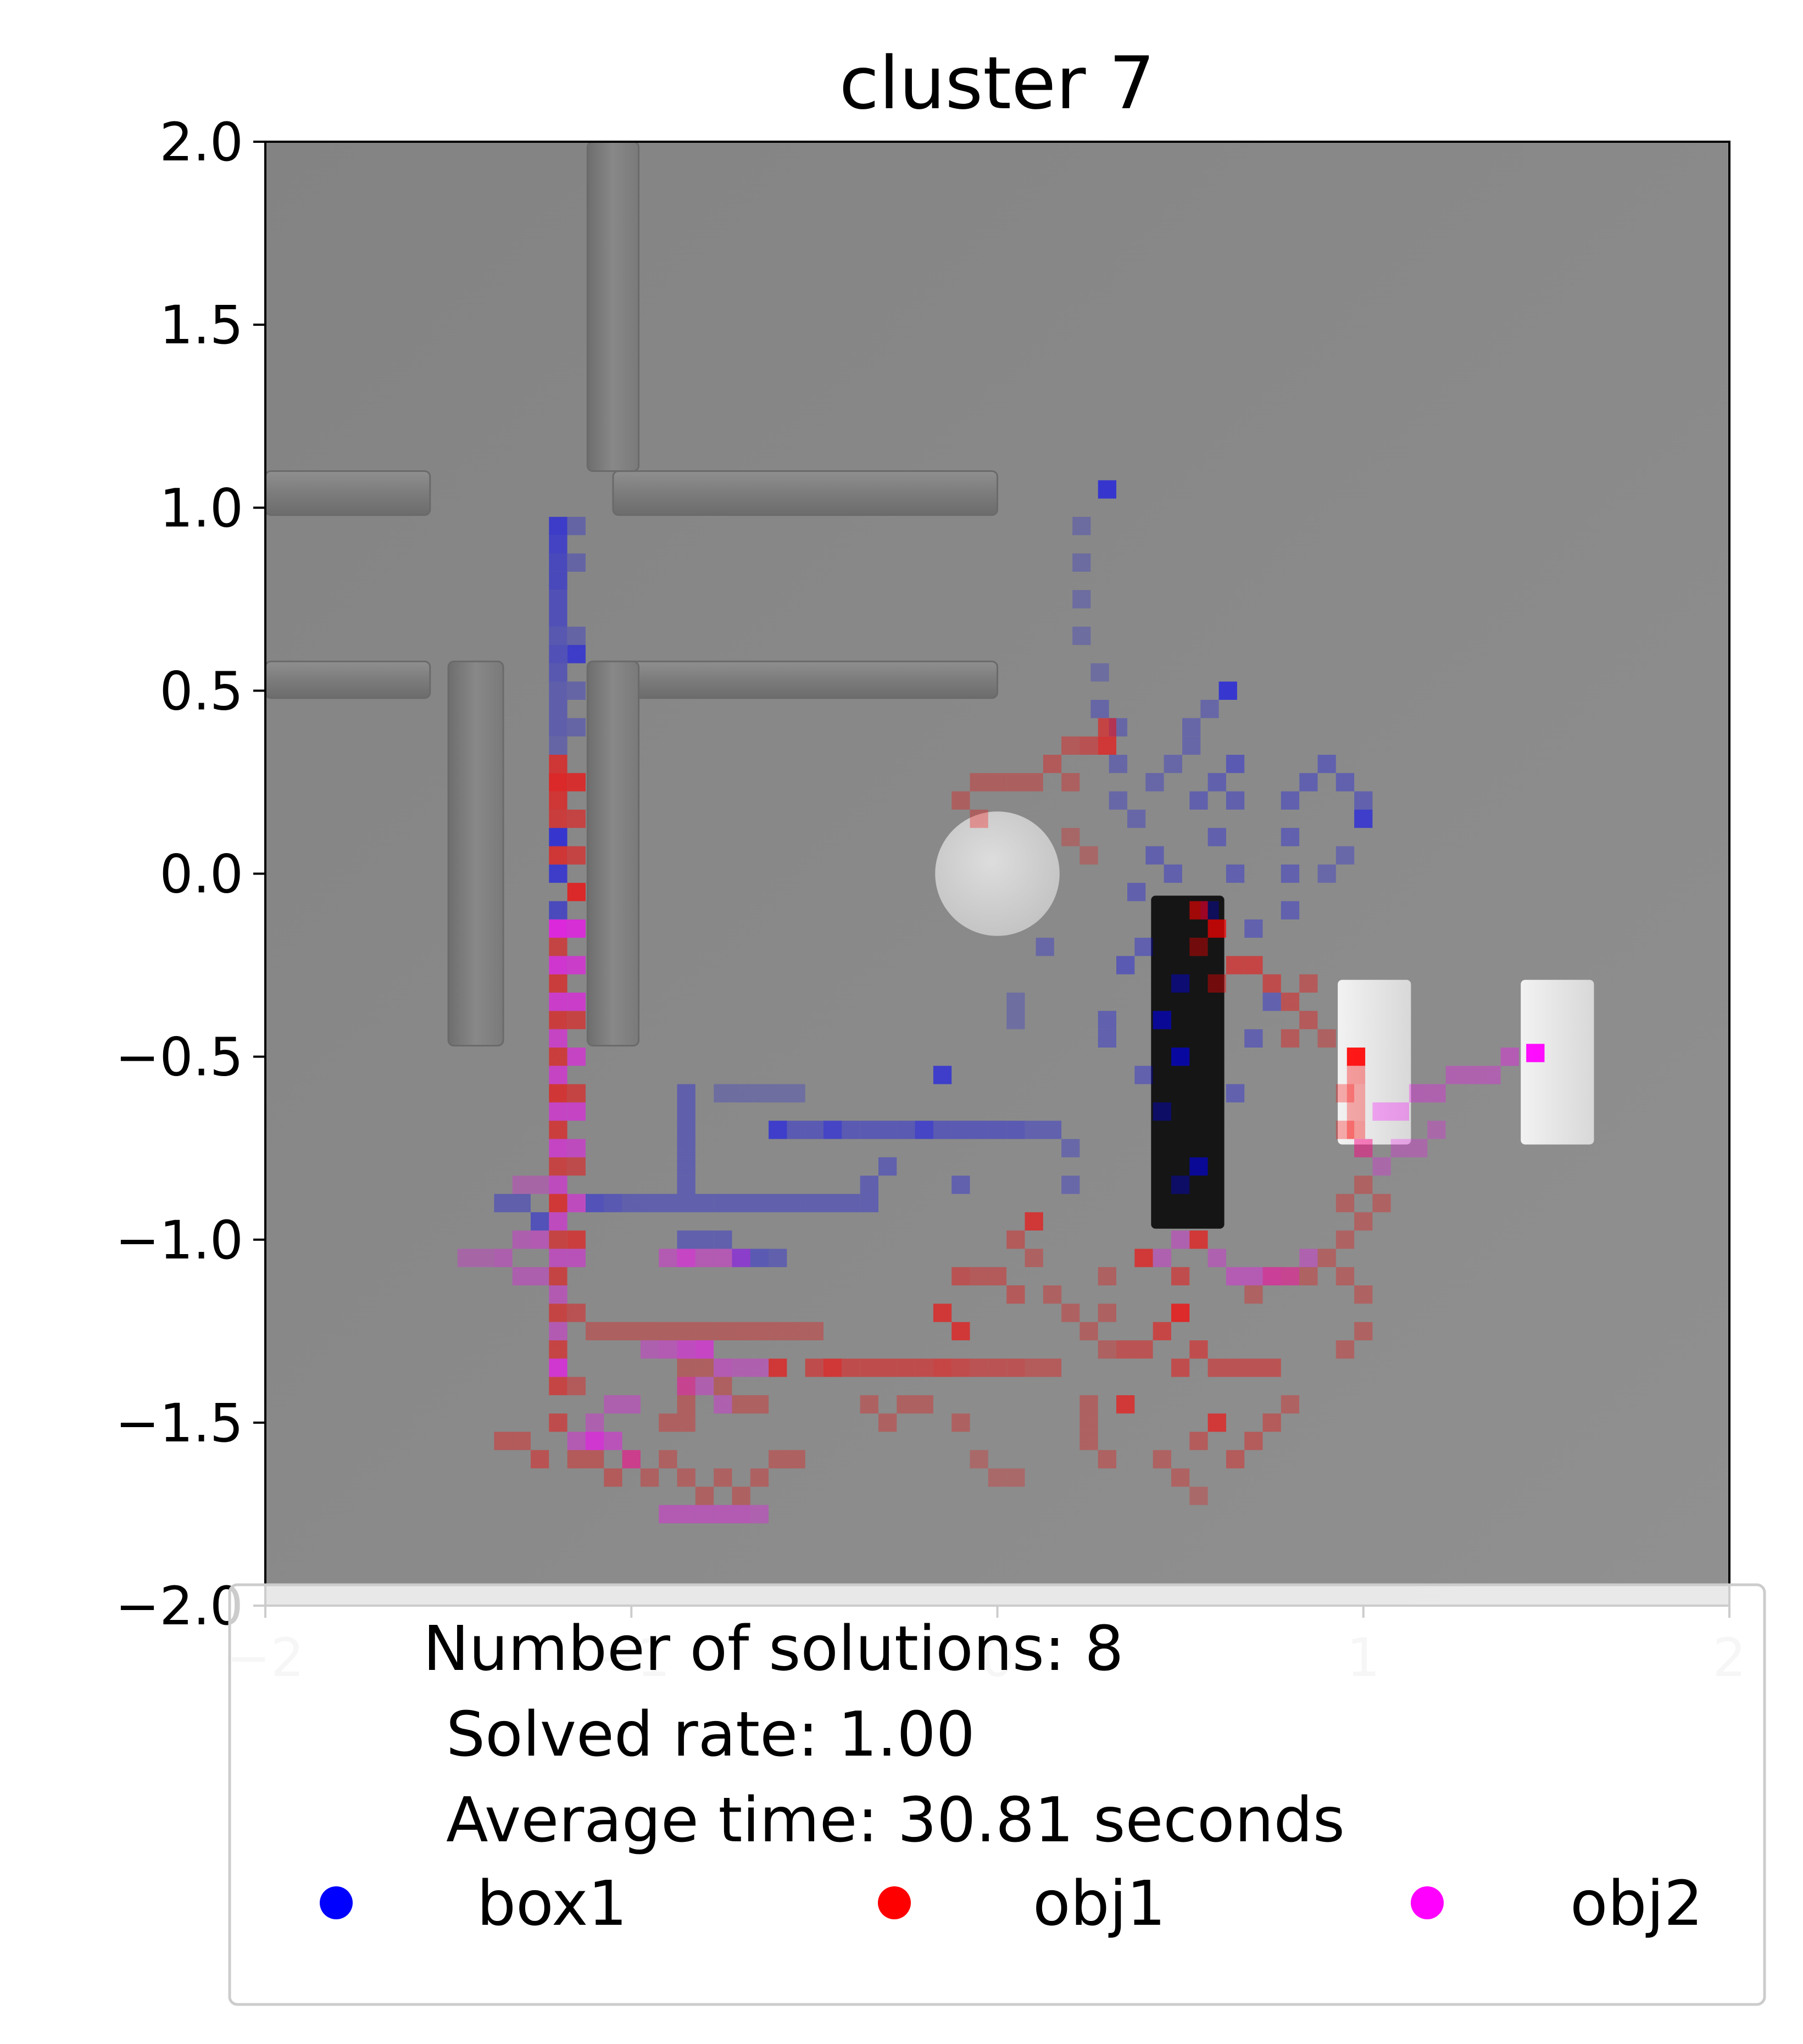  Describe the element at coordinates (201, 142) in the screenshot. I see `y-tick-label: 2.0` at that location.